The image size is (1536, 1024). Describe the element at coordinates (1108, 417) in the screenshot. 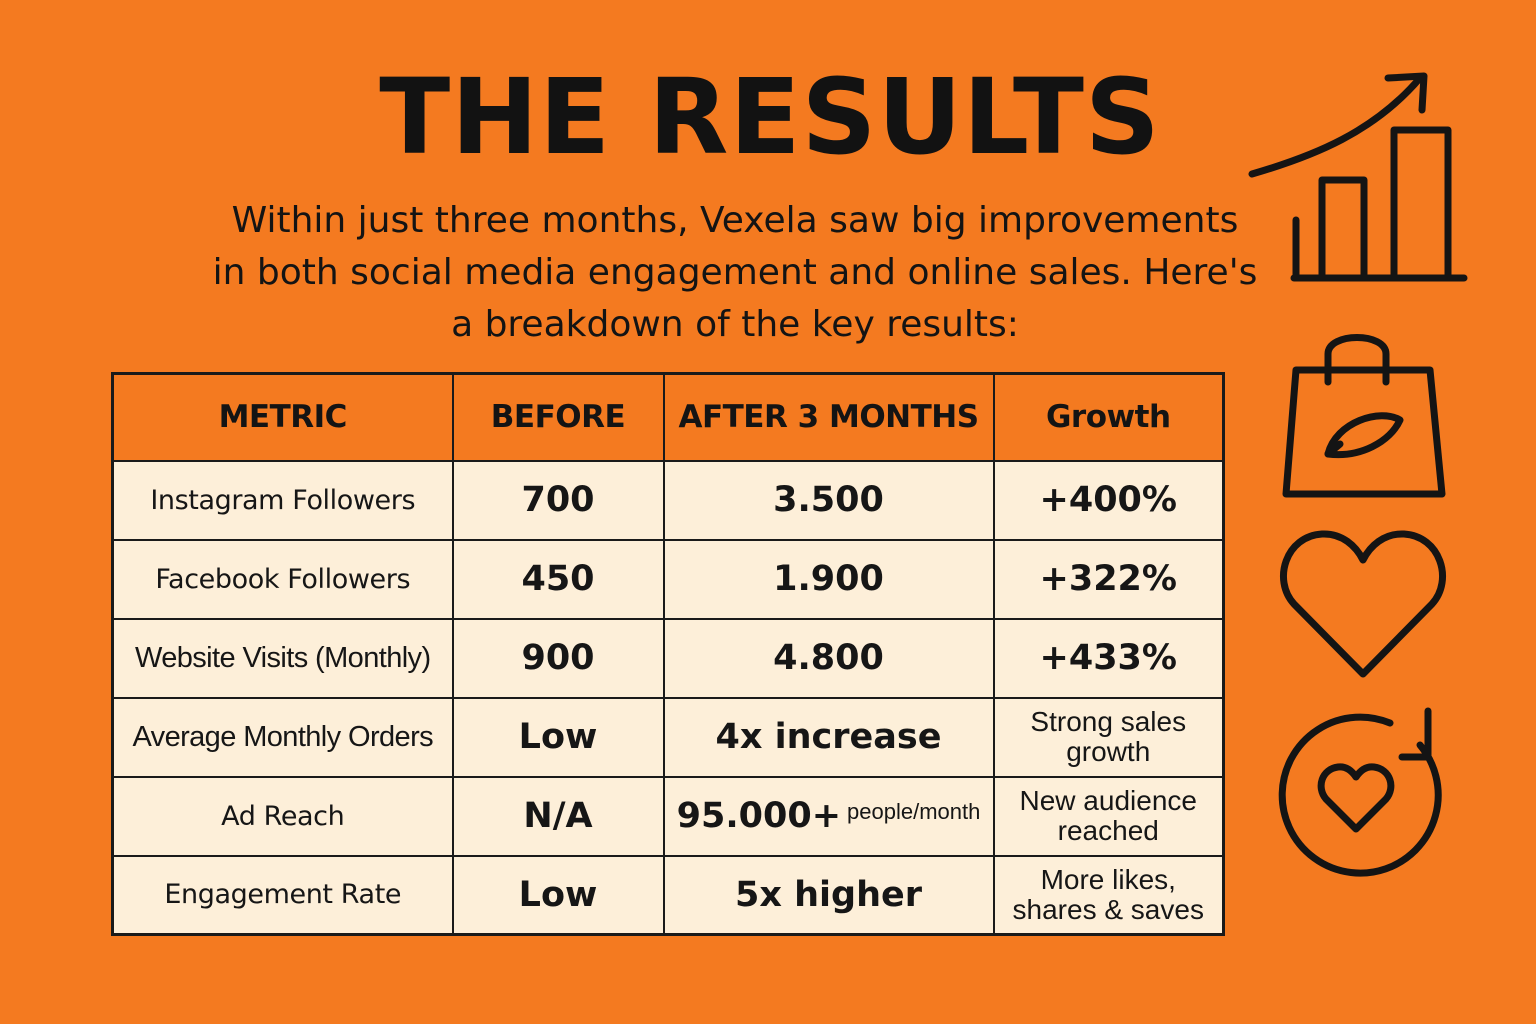

I see `header-growth: Growth` at that location.